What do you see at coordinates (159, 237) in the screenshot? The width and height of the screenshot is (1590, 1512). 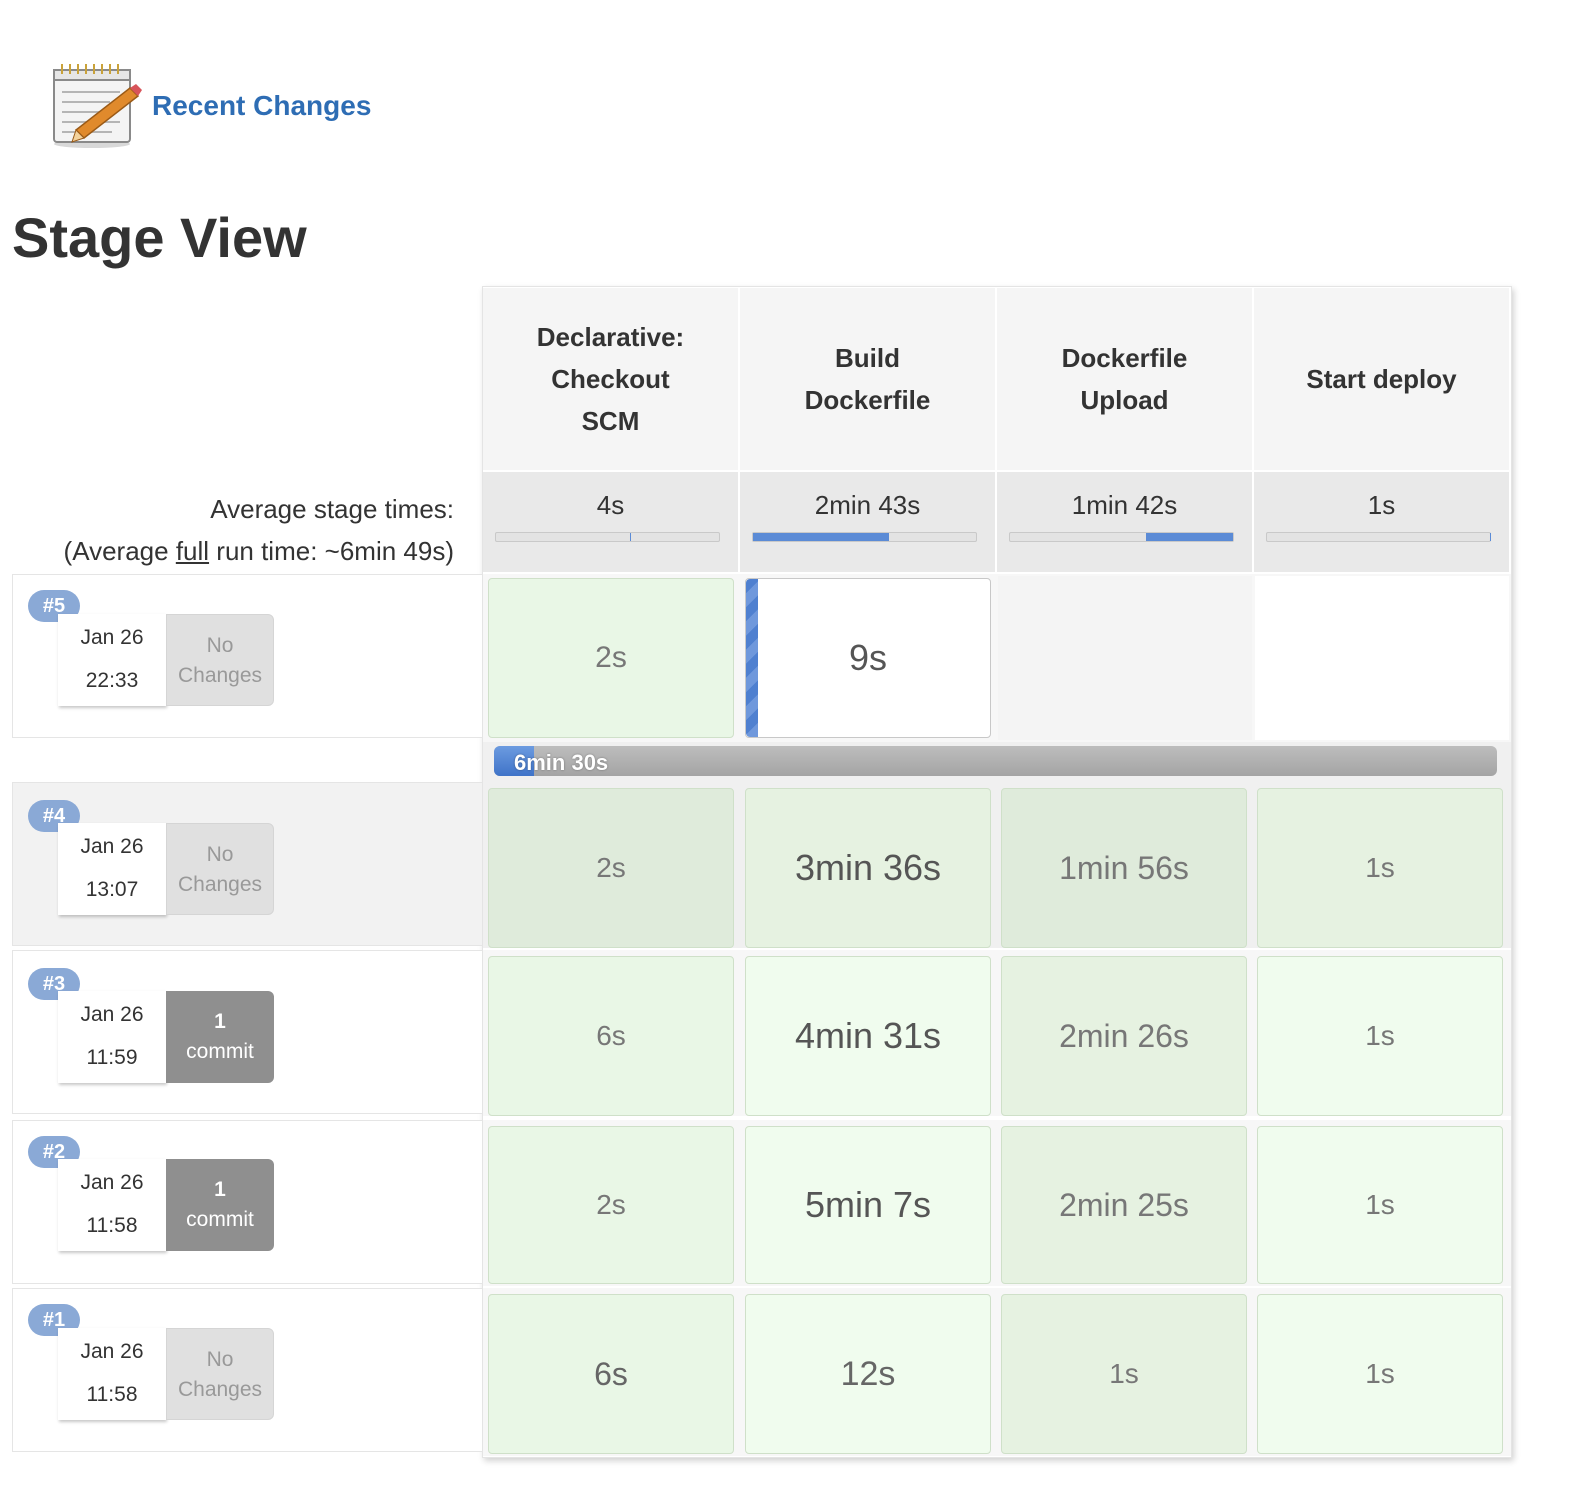 I see `page-title: Stage View` at bounding box center [159, 237].